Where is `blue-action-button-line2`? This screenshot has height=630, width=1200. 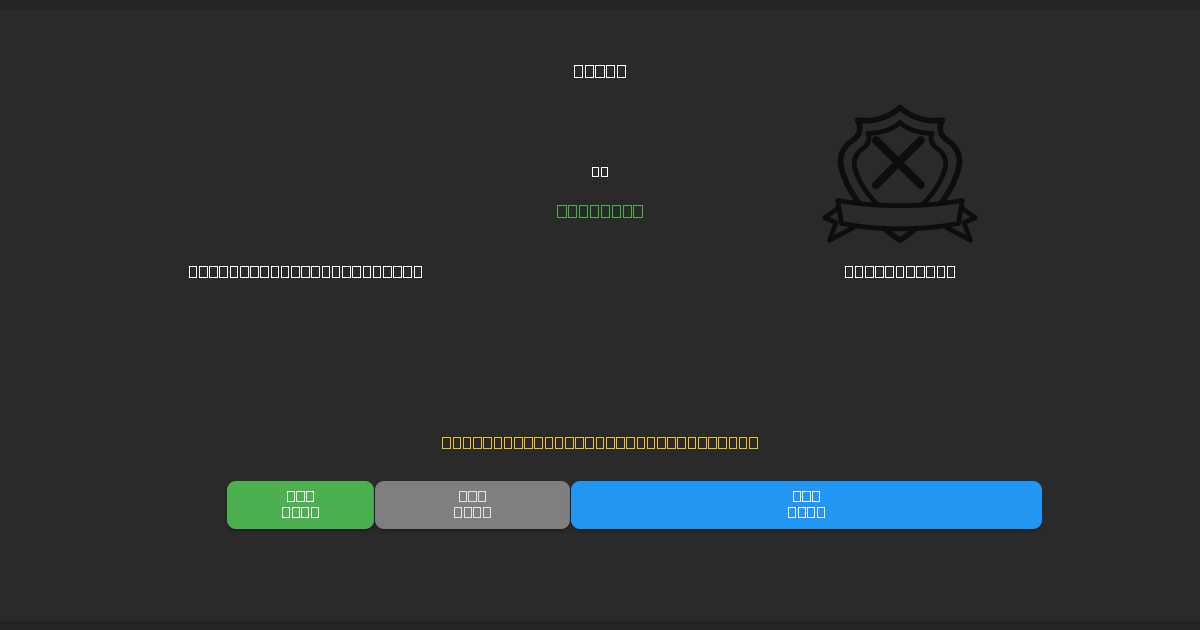
blue-action-button-line2 is located at coordinates (806, 513).